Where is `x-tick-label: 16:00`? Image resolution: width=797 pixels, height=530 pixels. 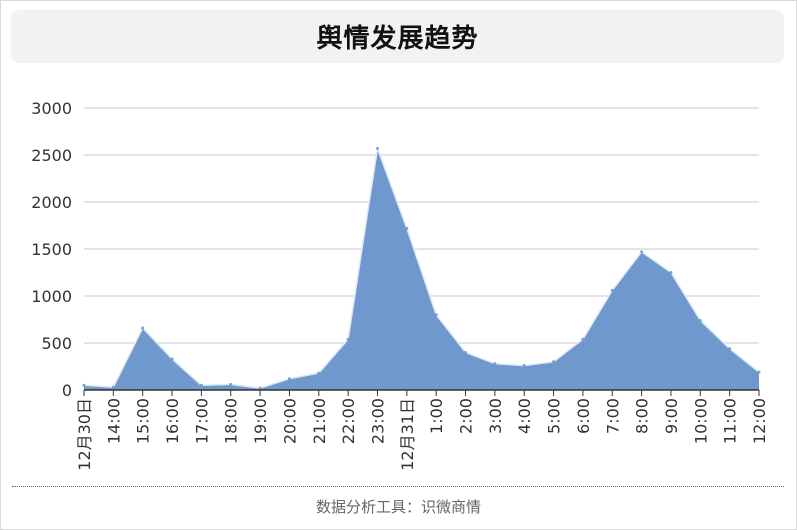 x-tick-label: 16:00 is located at coordinates (172, 421).